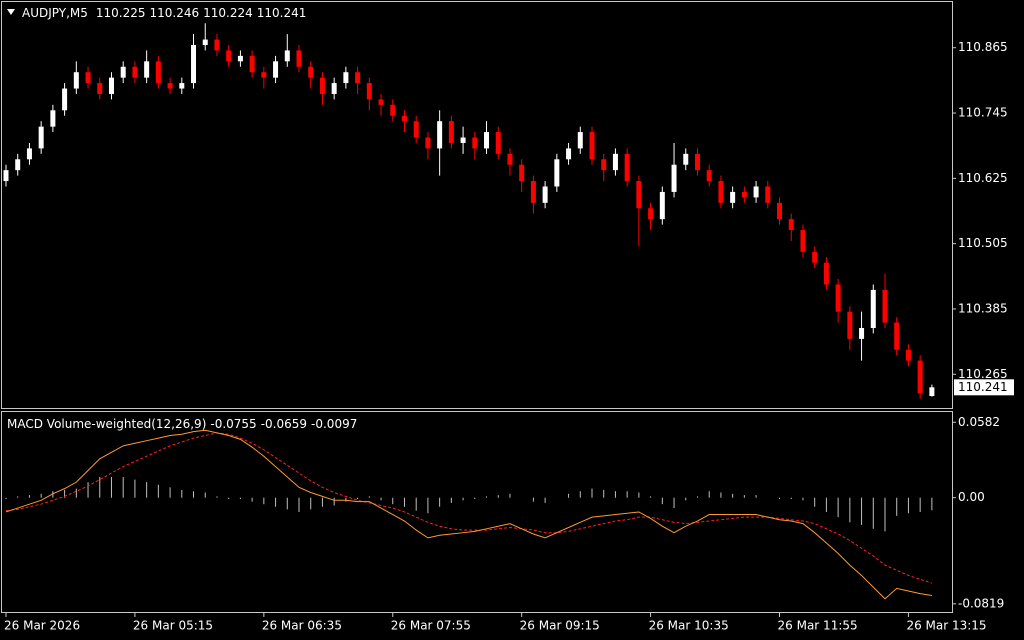 This screenshot has height=640, width=1024. Describe the element at coordinates (984, 387) in the screenshot. I see `current-price-box` at that location.